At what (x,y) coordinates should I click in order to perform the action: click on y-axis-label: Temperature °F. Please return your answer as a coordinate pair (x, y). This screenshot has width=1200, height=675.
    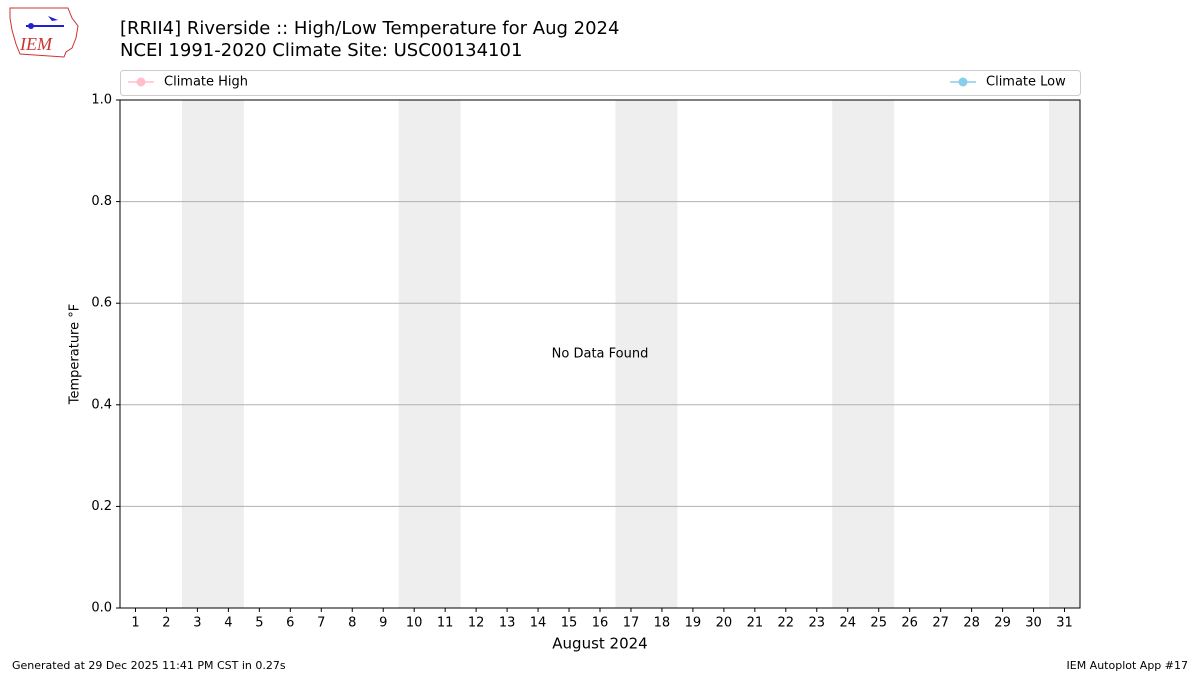
    Looking at the image, I should click on (75, 354).